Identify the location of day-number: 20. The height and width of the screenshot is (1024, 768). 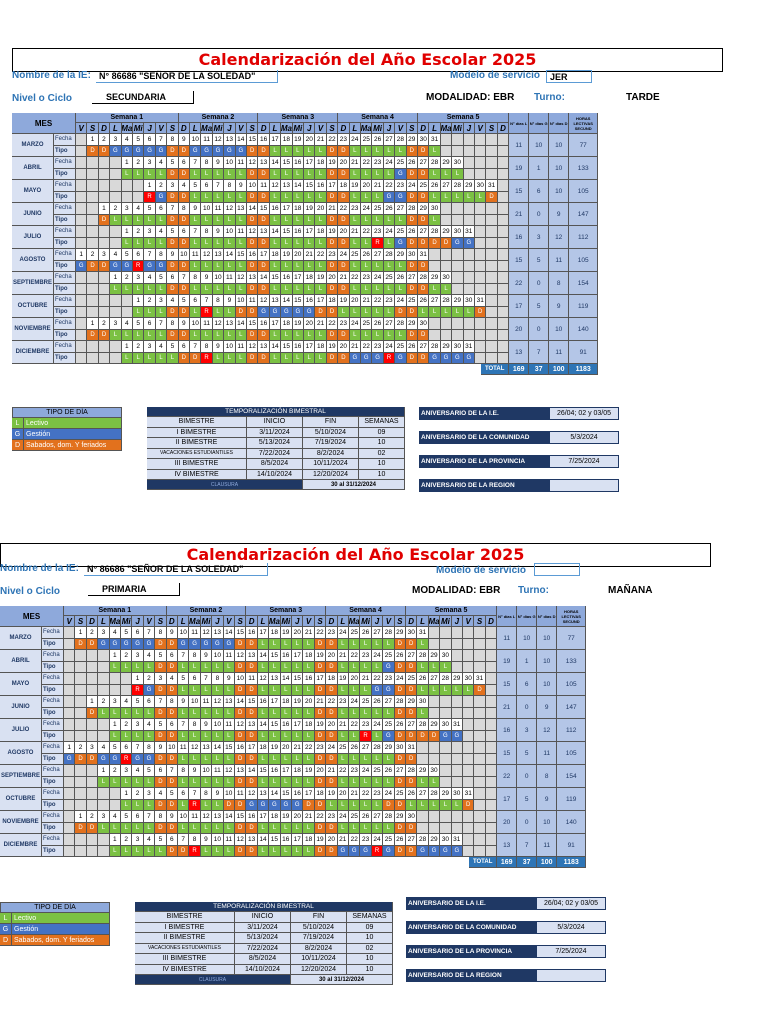
(310, 140).